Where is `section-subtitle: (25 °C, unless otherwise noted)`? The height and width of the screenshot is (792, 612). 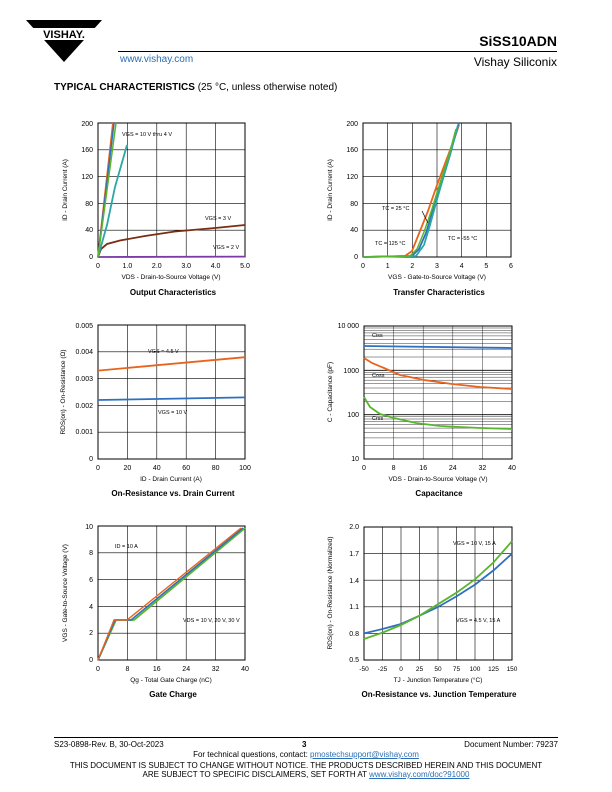 section-subtitle: (25 °C, unless otherwise noted) is located at coordinates (267, 87).